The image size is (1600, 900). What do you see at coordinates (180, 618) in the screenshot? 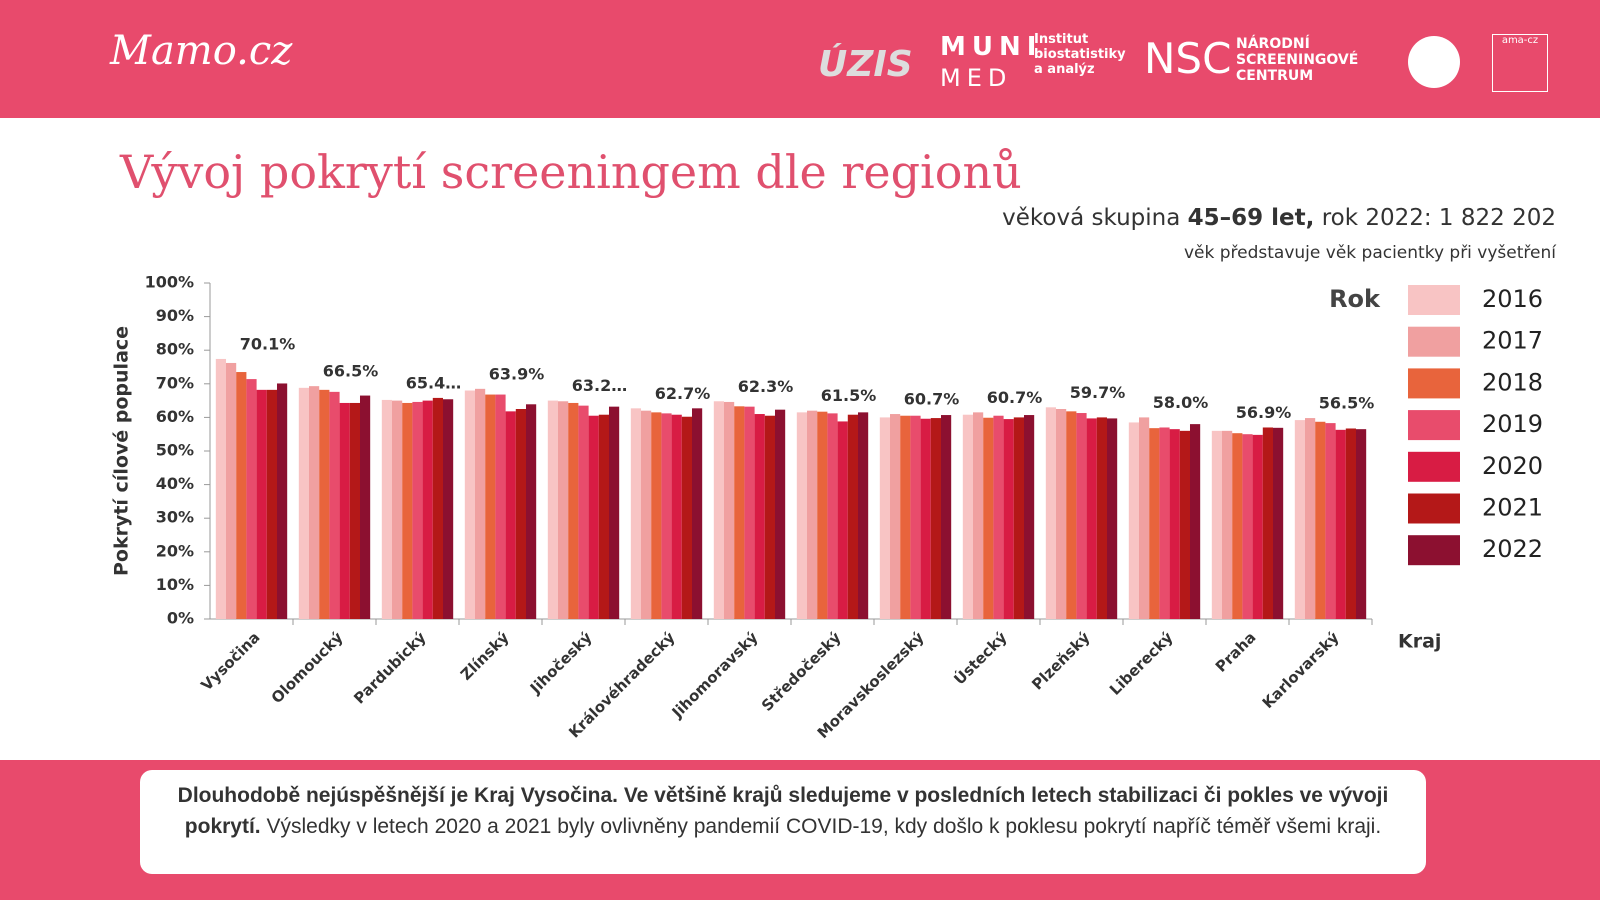
I see `y-tick-label: 0%` at bounding box center [180, 618].